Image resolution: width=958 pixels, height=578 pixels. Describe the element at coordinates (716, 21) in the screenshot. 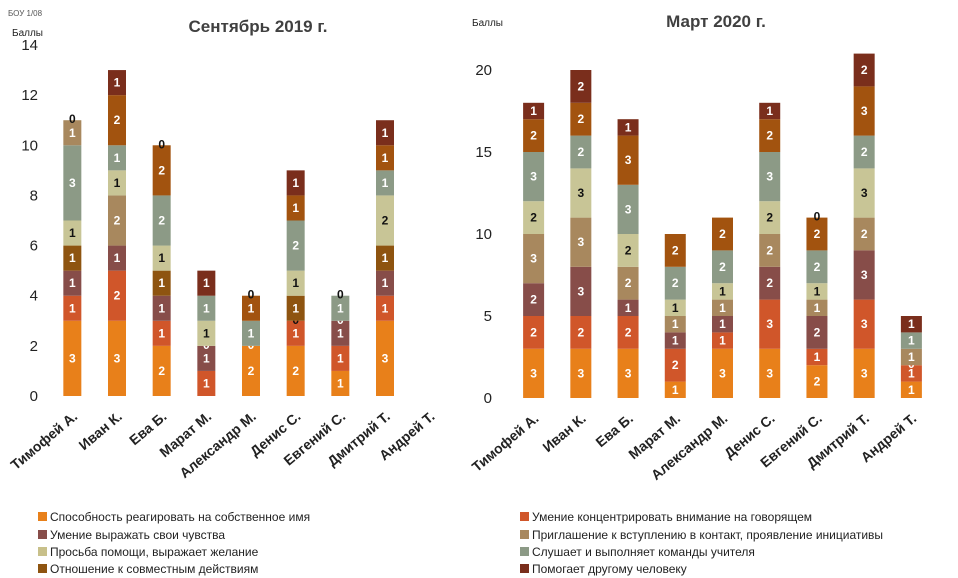

I see `chart-title: Март 2020 г.` at that location.